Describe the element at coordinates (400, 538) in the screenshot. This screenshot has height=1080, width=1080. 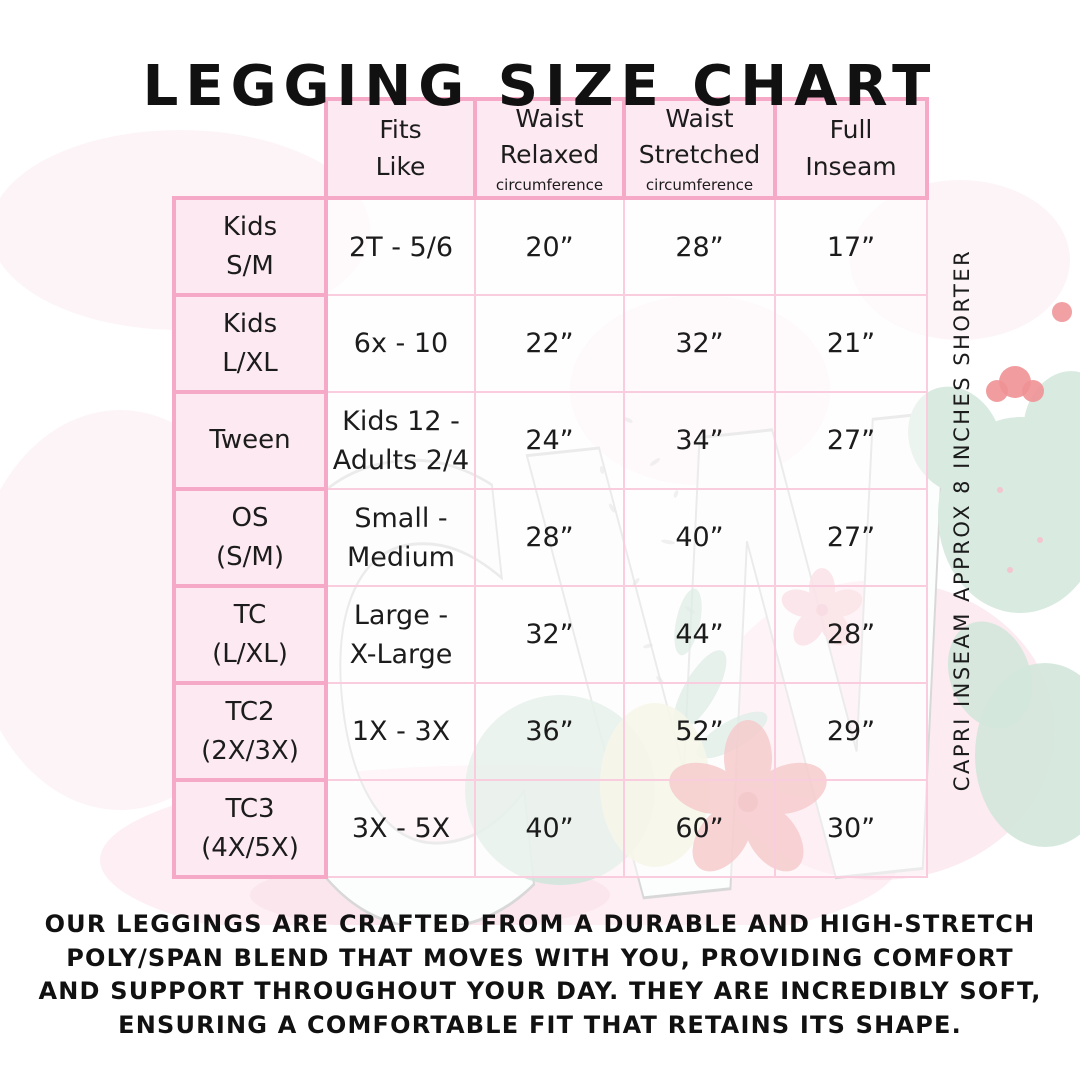
I see `fits-like-value: Small - Medium` at that location.